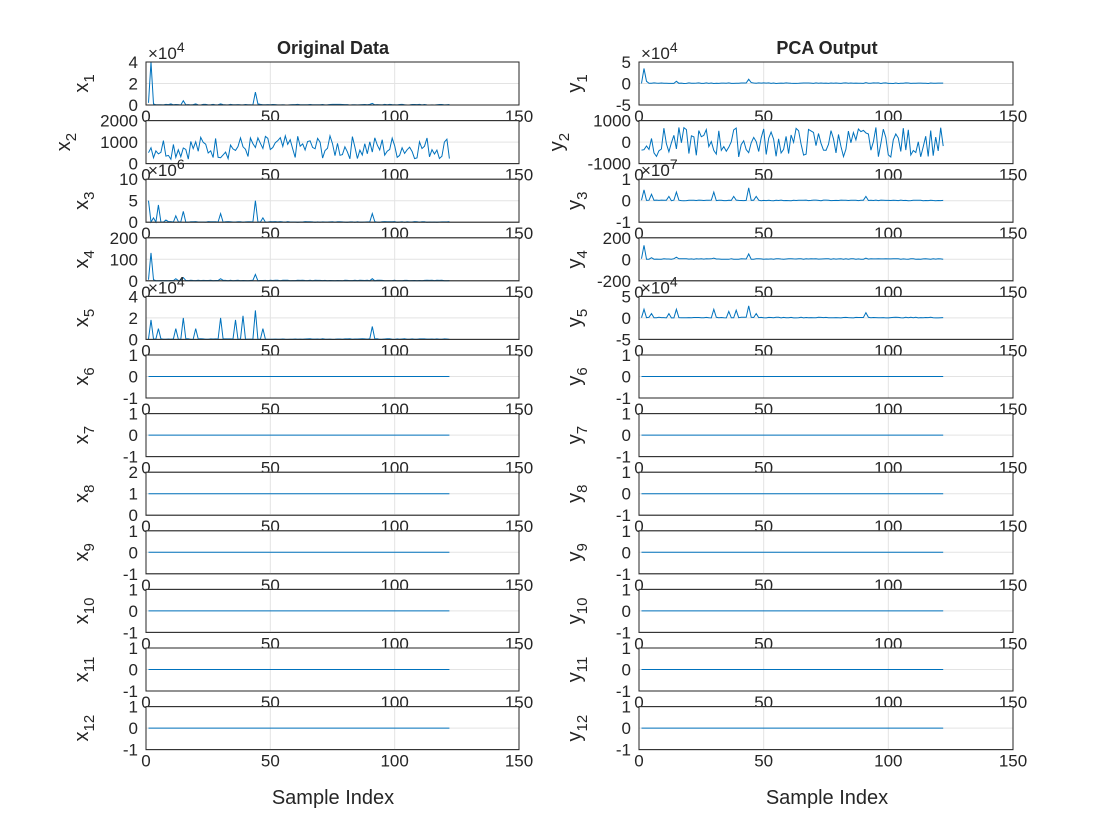 Image resolution: width=1120 pixels, height=840 pixels. I want to click on y-axis-label: y12, so click(577, 728).